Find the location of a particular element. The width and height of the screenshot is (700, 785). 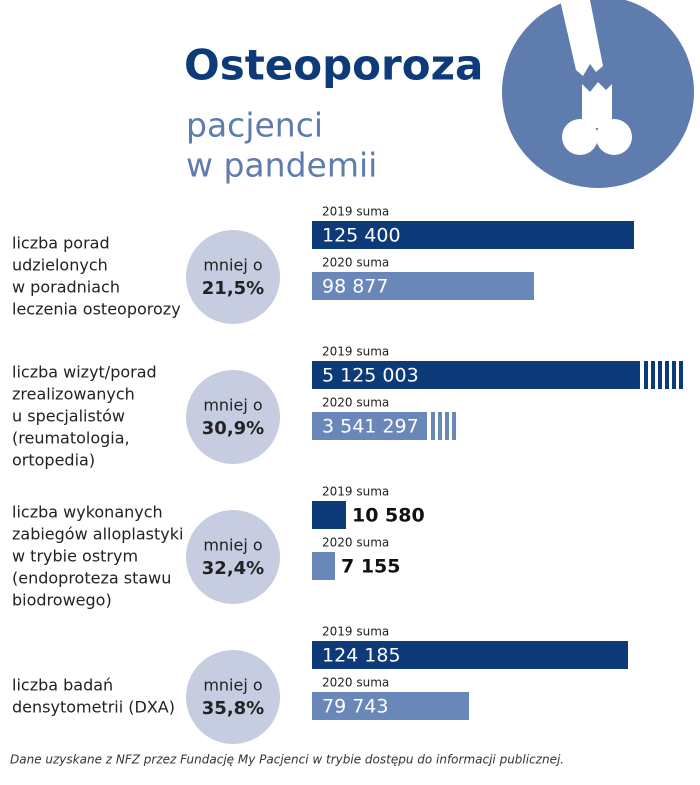

row-label: w poradniach is located at coordinates (66, 287).